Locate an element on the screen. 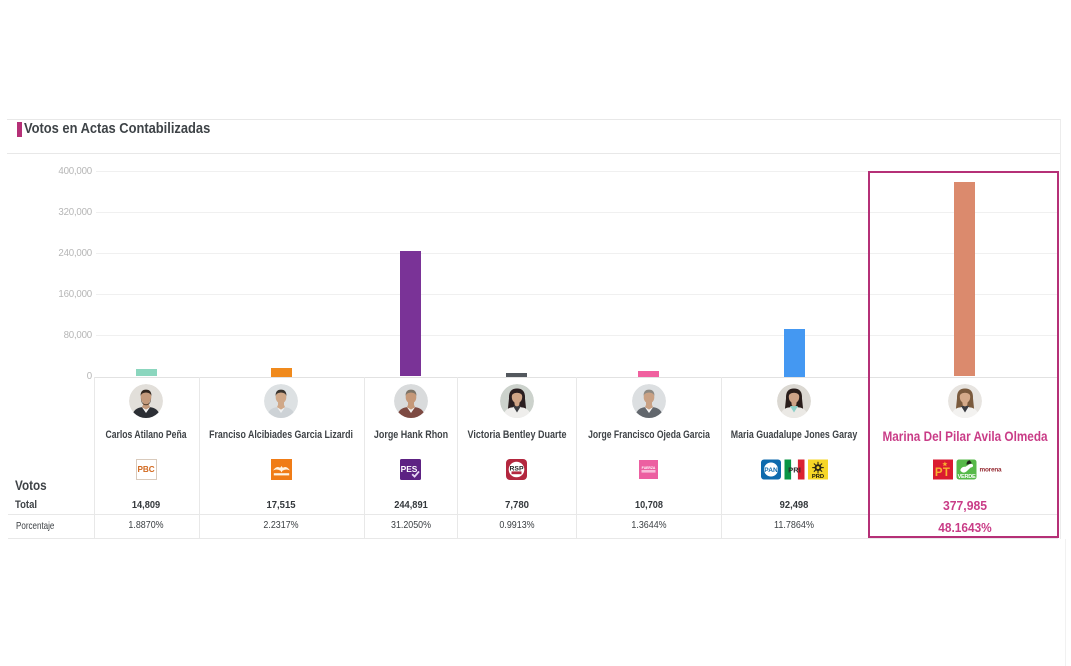  svg-text: RSP is located at coordinates (517, 468).